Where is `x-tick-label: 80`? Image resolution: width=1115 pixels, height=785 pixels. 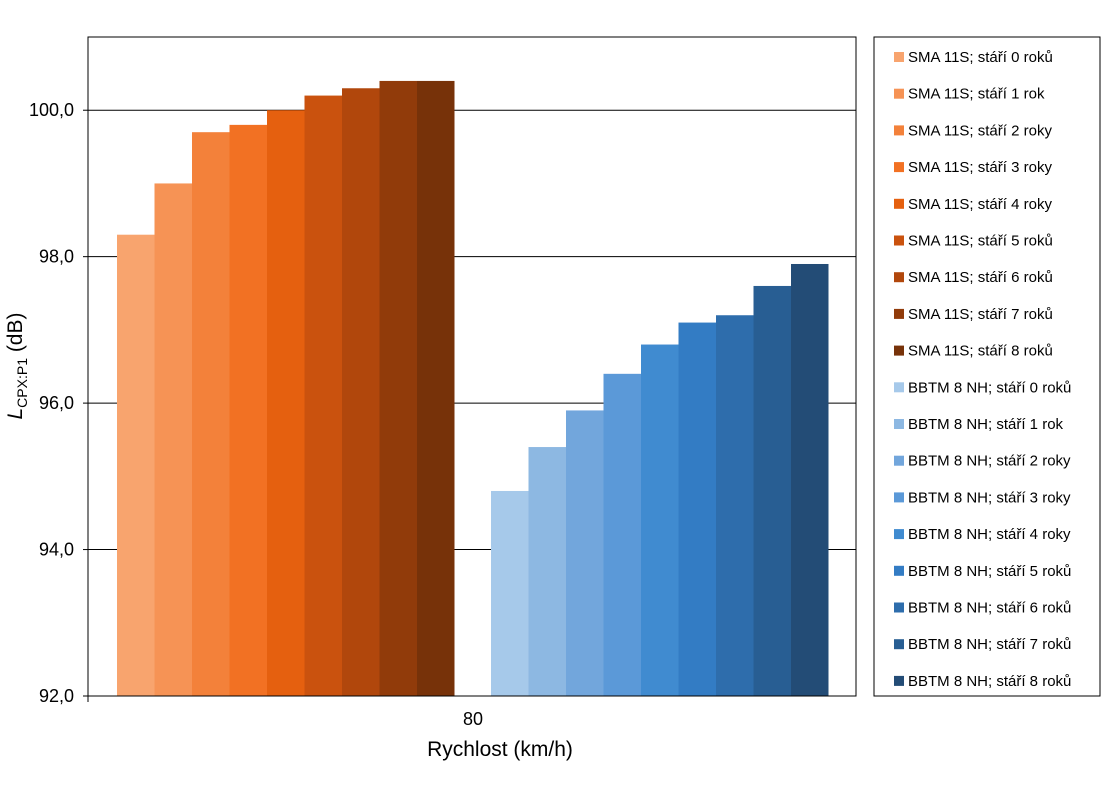 x-tick-label: 80 is located at coordinates (473, 719).